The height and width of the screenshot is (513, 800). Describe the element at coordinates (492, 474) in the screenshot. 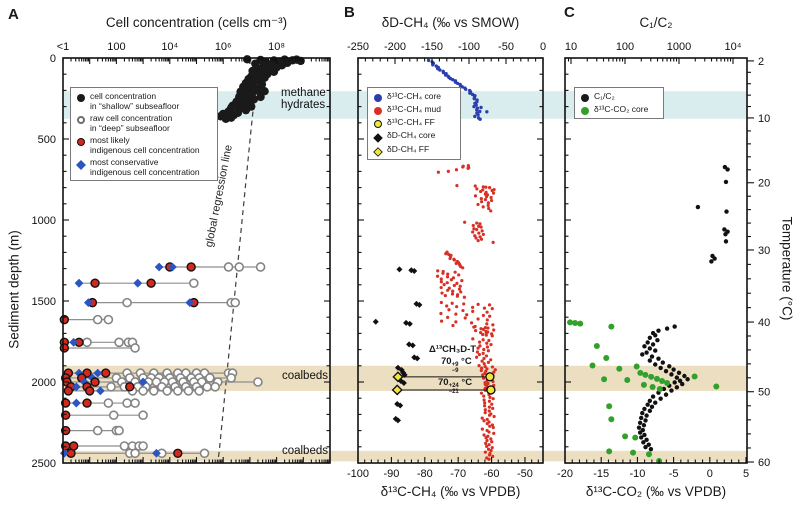

I see `svg-text: -60` at that location.